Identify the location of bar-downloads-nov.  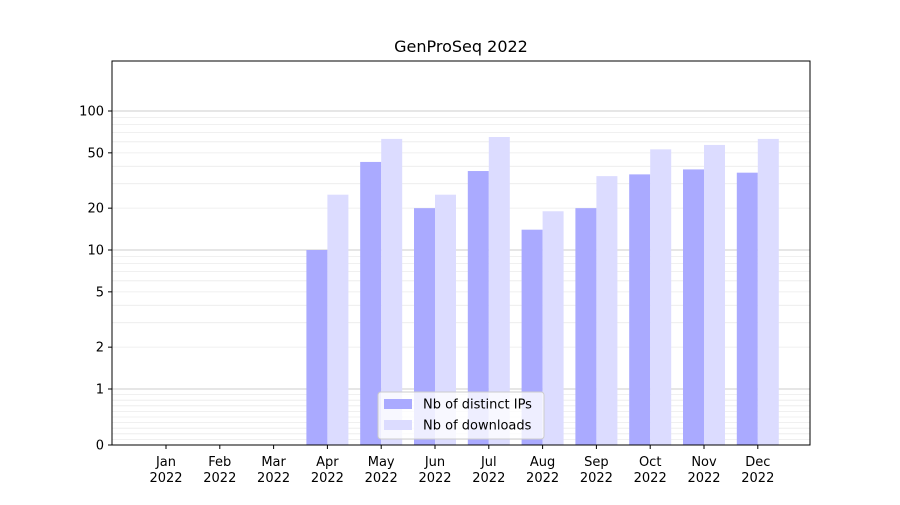
(714, 294).